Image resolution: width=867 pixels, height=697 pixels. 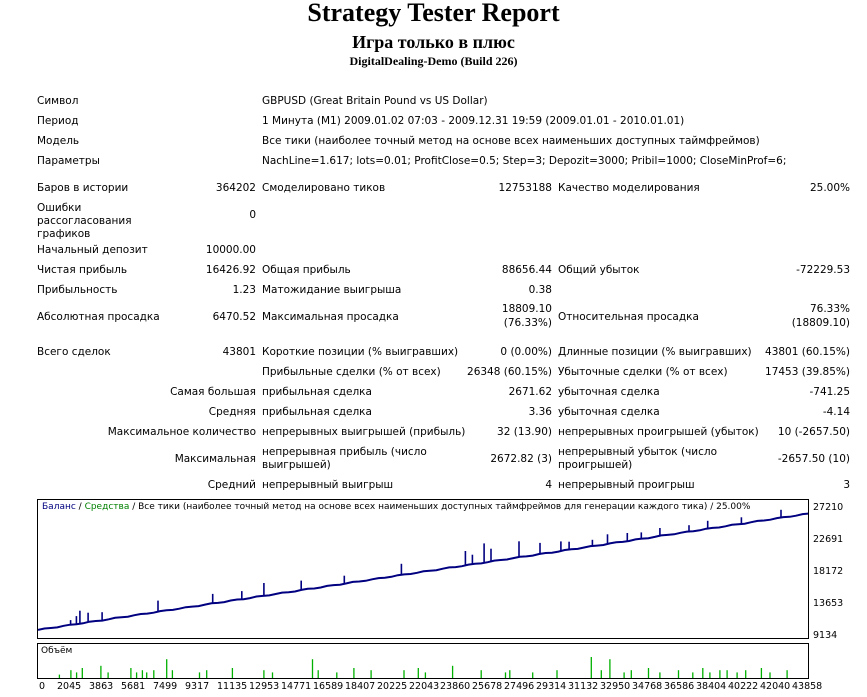 What do you see at coordinates (107, 507) in the screenshot?
I see `legend-equity: Средства` at bounding box center [107, 507].